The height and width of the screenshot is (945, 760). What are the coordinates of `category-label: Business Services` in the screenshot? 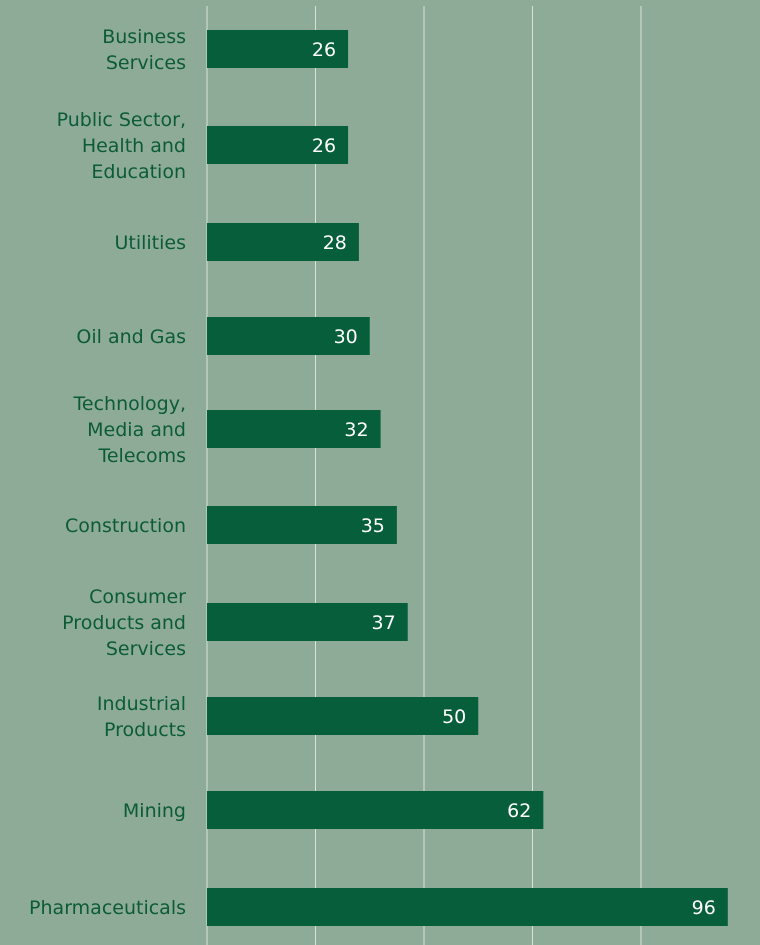 It's located at (144, 50).